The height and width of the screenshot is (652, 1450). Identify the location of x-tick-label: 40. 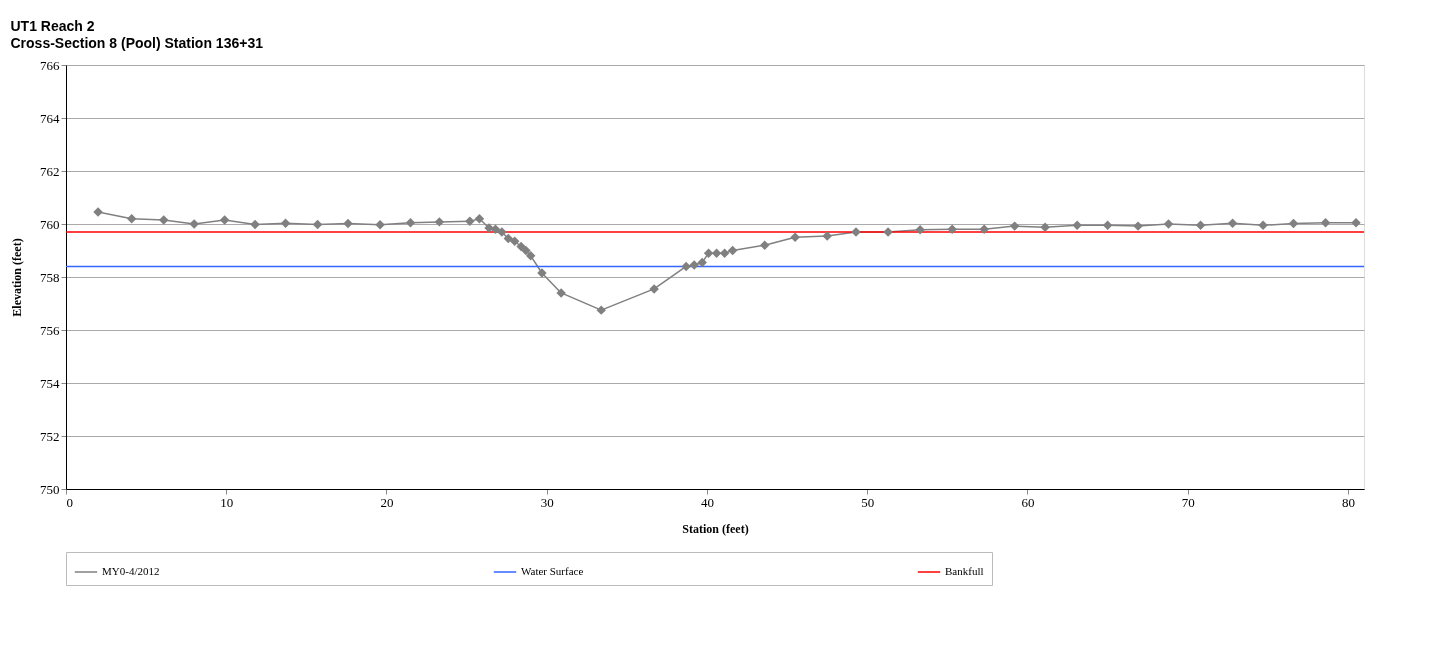
(707, 502).